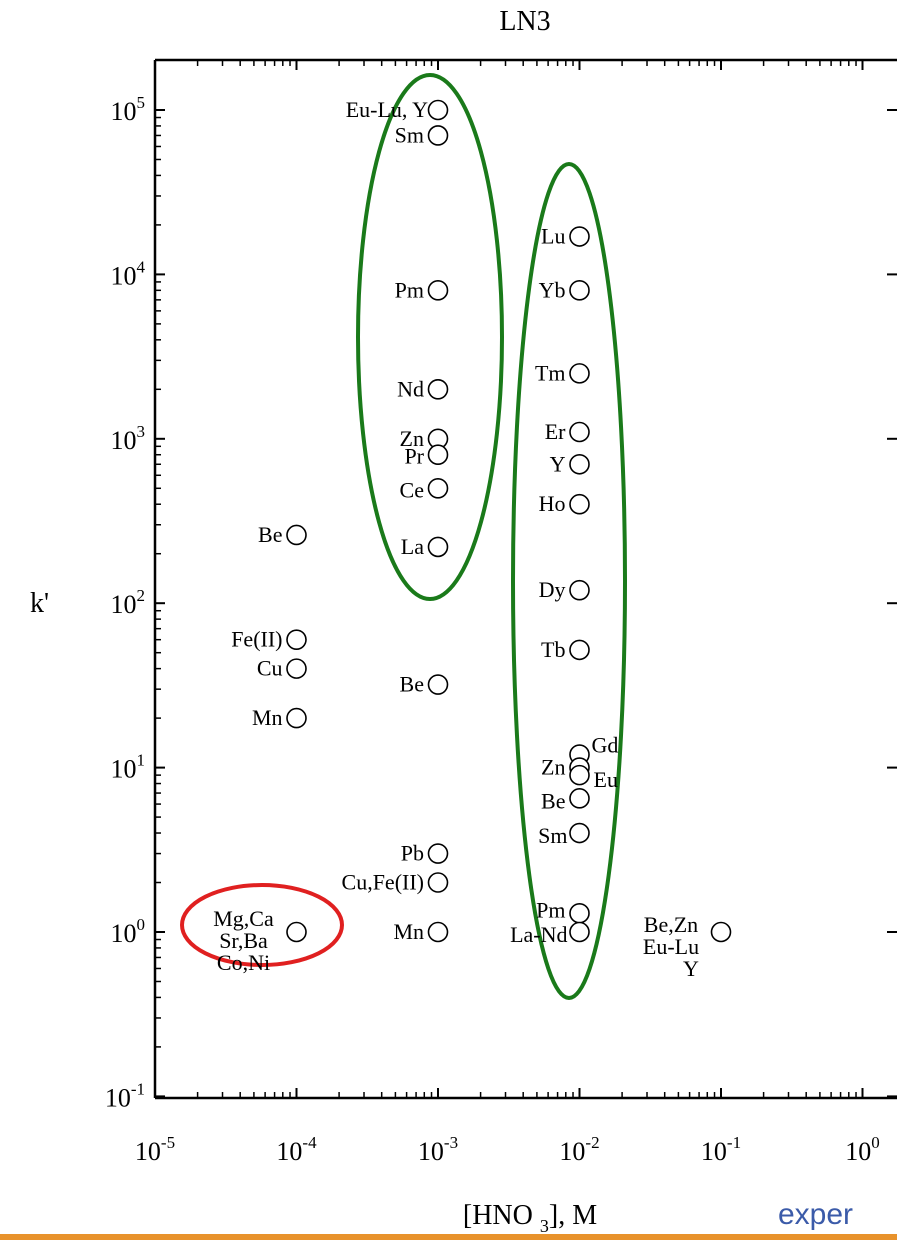 The height and width of the screenshot is (1240, 897). Describe the element at coordinates (387, 109) in the screenshot. I see `point-label: Eu-Lu, Y` at that location.